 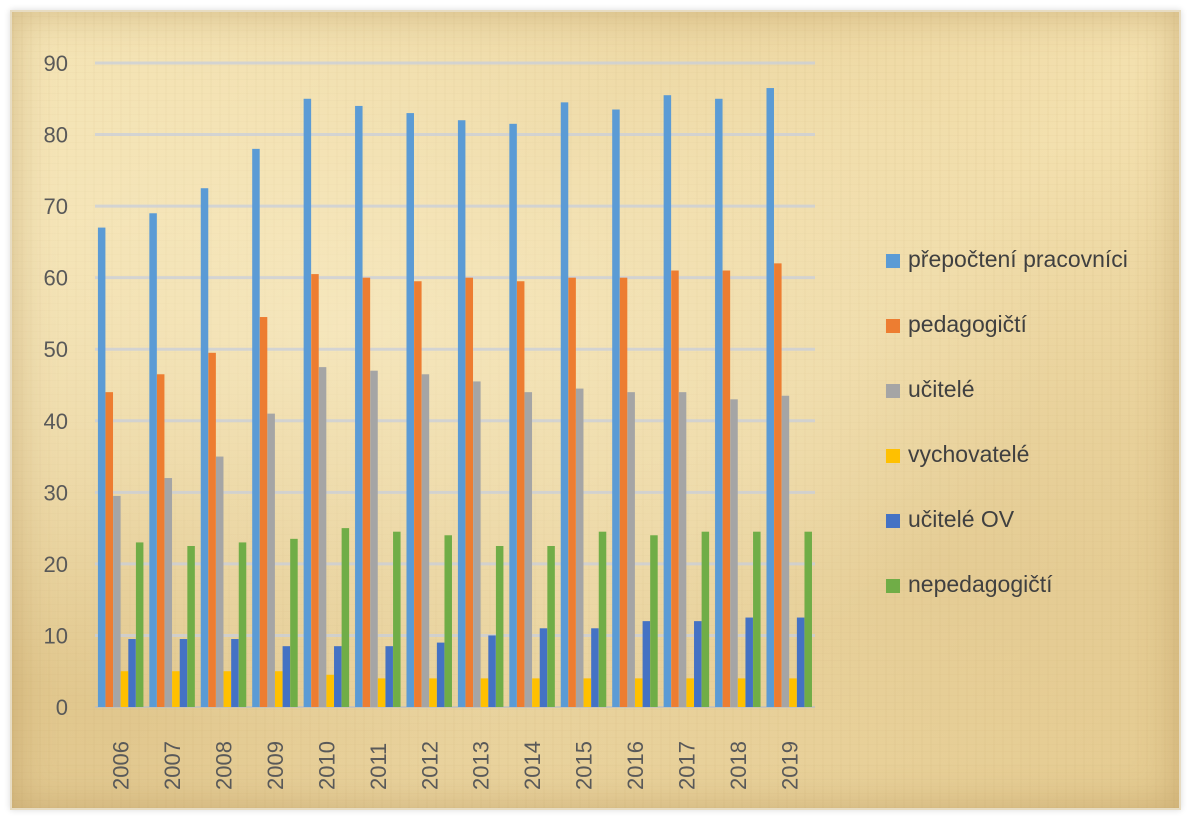 What do you see at coordinates (429, 765) in the screenshot?
I see `x-tick-label: 2012` at bounding box center [429, 765].